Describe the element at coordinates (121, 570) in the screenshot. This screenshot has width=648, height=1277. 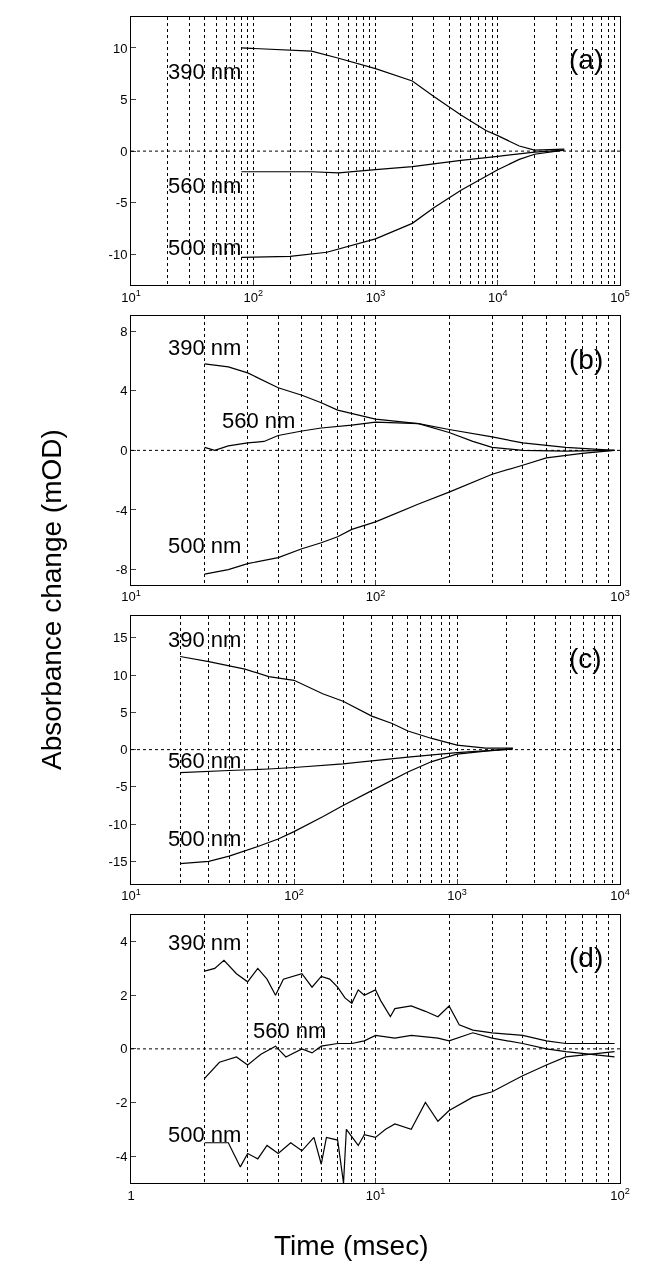
I see `y-tick-label: -8` at that location.